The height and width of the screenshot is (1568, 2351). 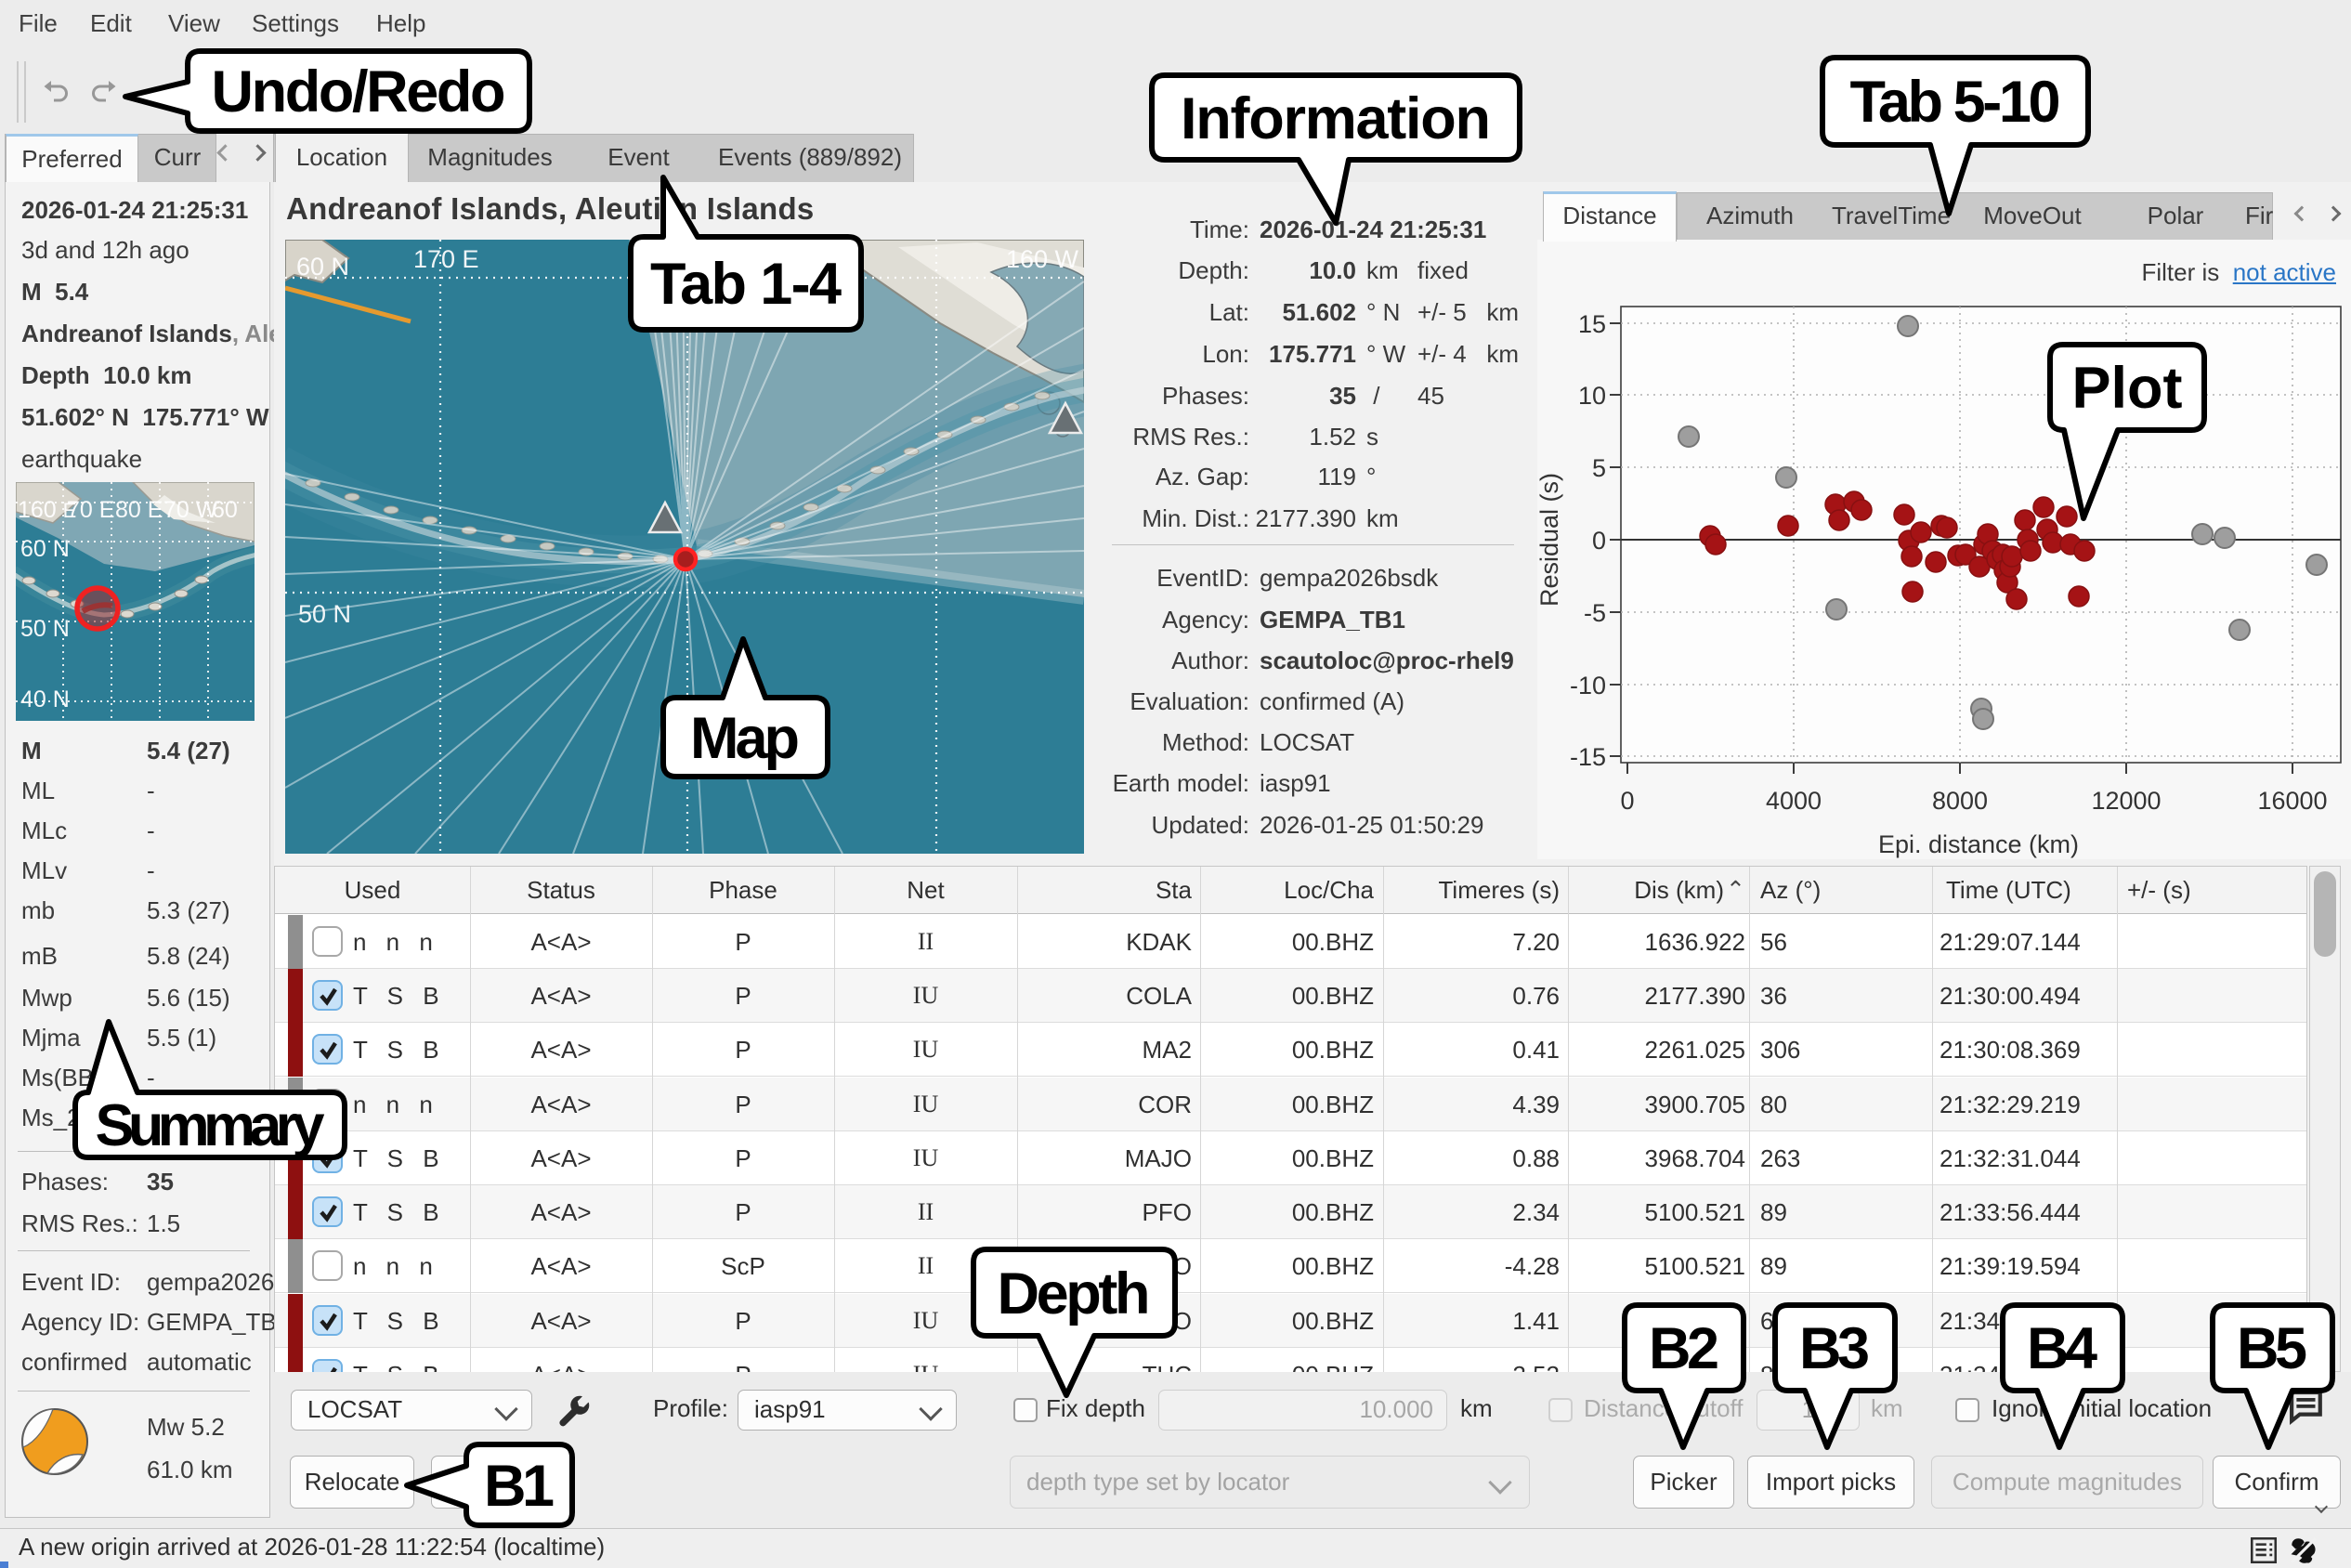 What do you see at coordinates (2062, 1348) in the screenshot?
I see `svg-text: B4` at bounding box center [2062, 1348].